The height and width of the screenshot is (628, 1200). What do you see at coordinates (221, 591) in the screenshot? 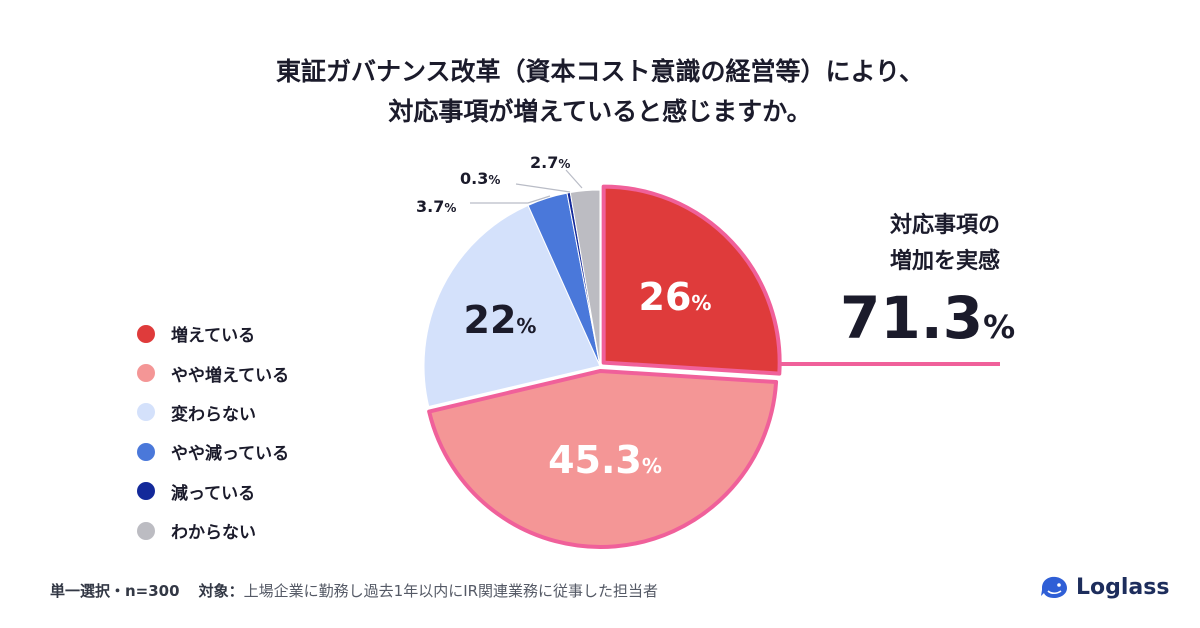
I see `footnote-target-label: 対象：` at bounding box center [221, 591].